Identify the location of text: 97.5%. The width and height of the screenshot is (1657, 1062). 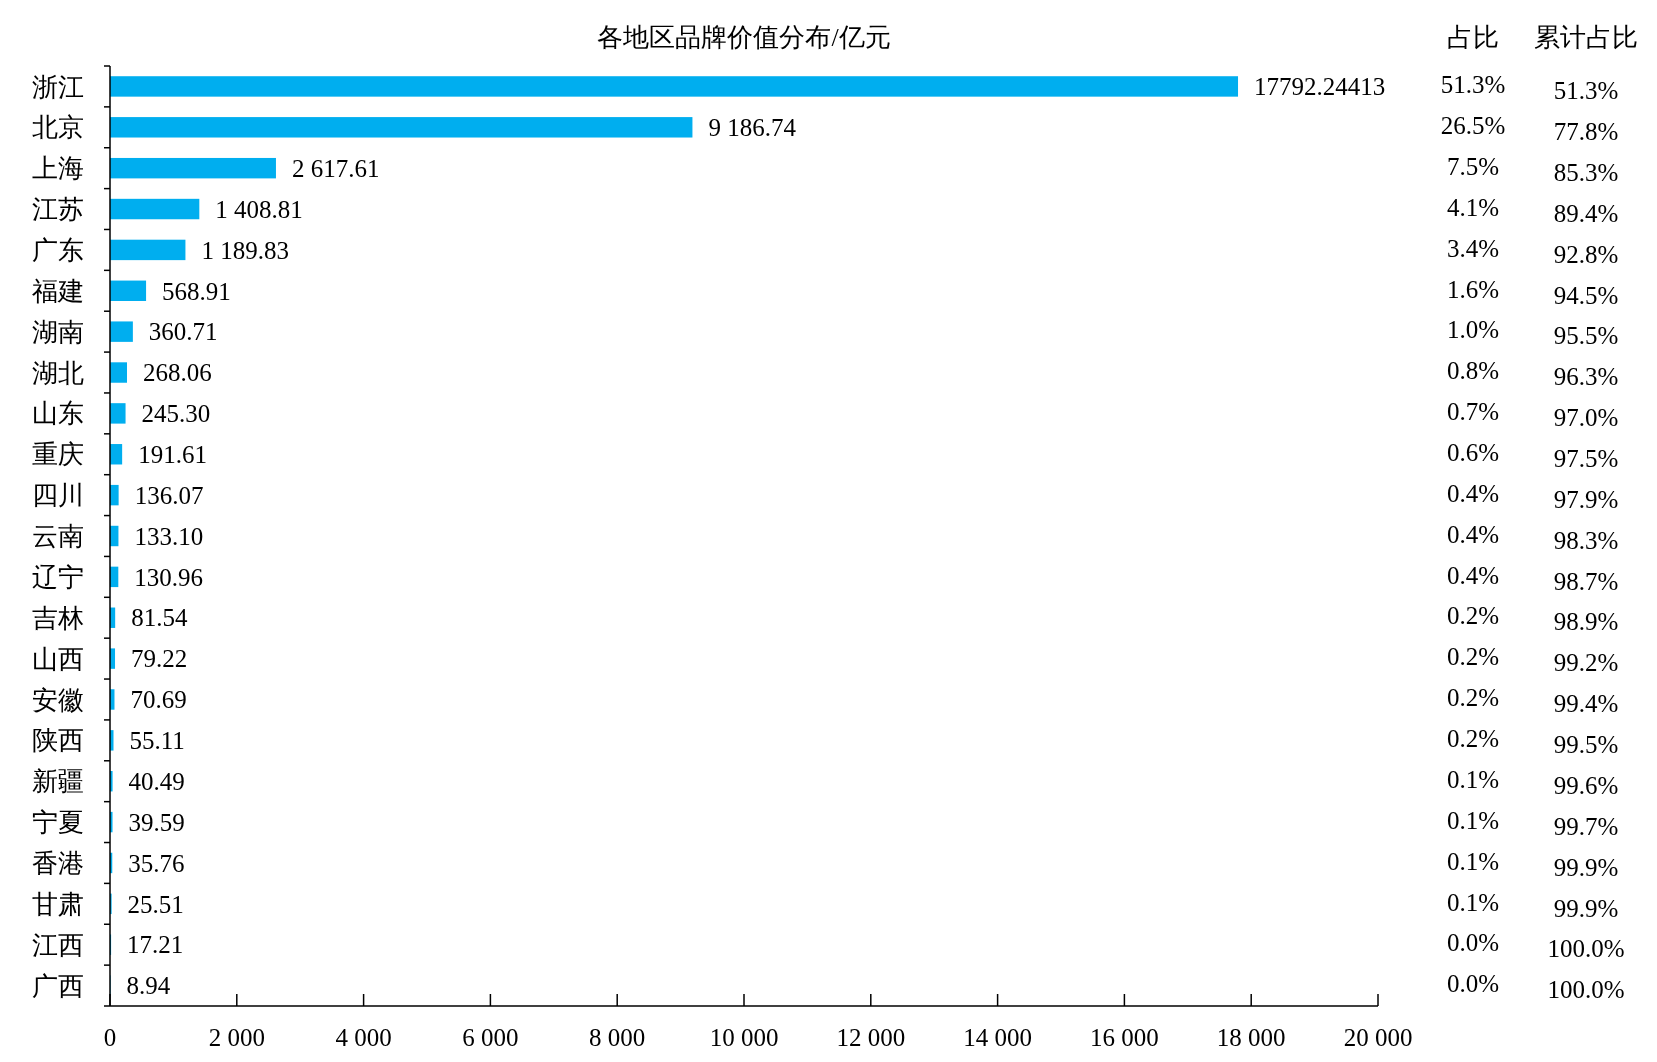
(1586, 459).